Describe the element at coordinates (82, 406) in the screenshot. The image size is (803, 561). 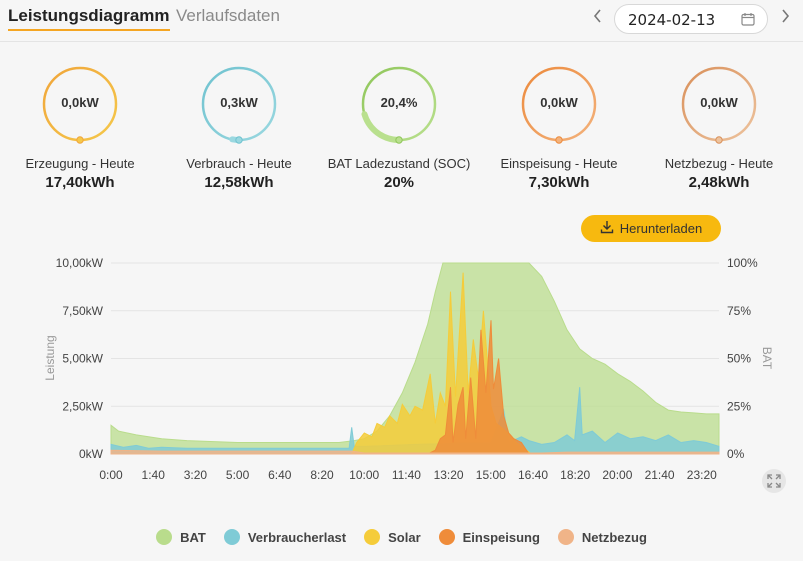
I see `y-tick-label: 2,50kW` at that location.